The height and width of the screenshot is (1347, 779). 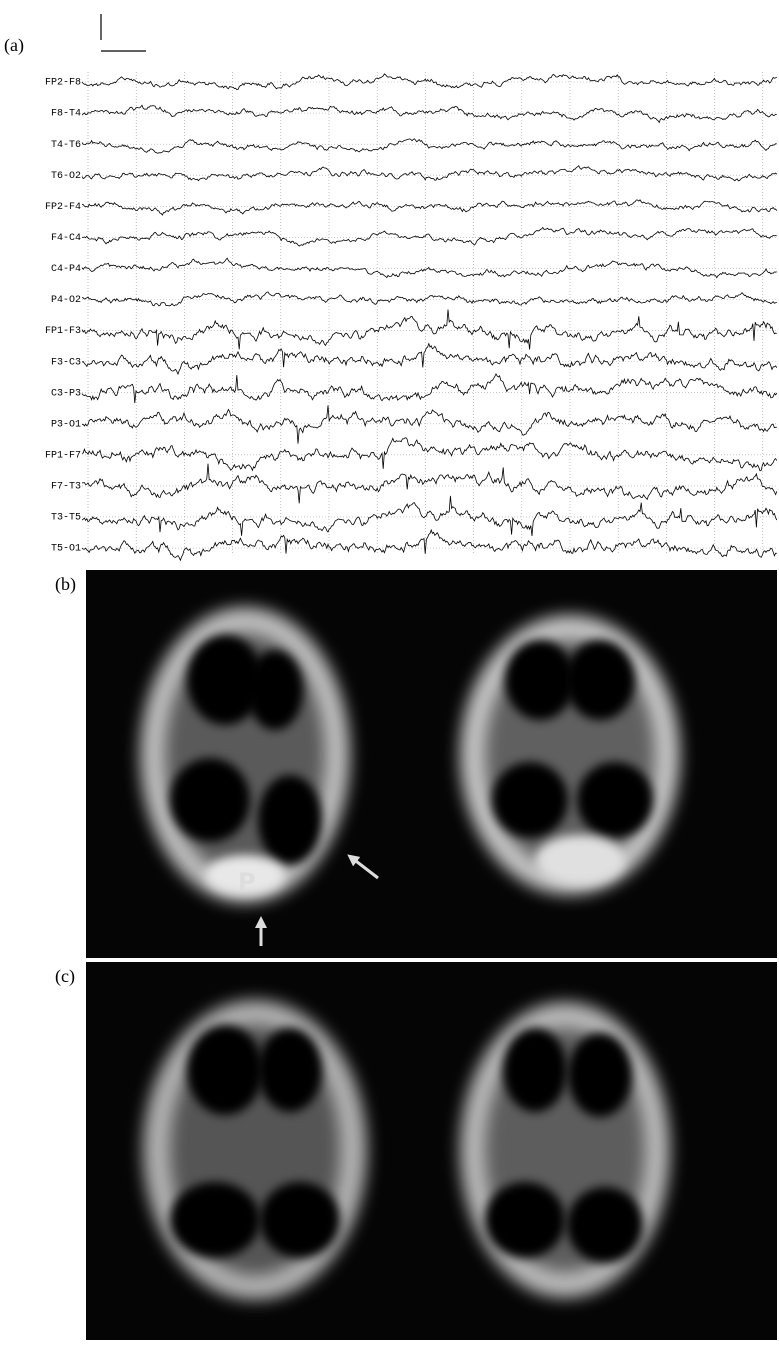 What do you see at coordinates (66, 487) in the screenshot?
I see `channel-label: F7-T3` at bounding box center [66, 487].